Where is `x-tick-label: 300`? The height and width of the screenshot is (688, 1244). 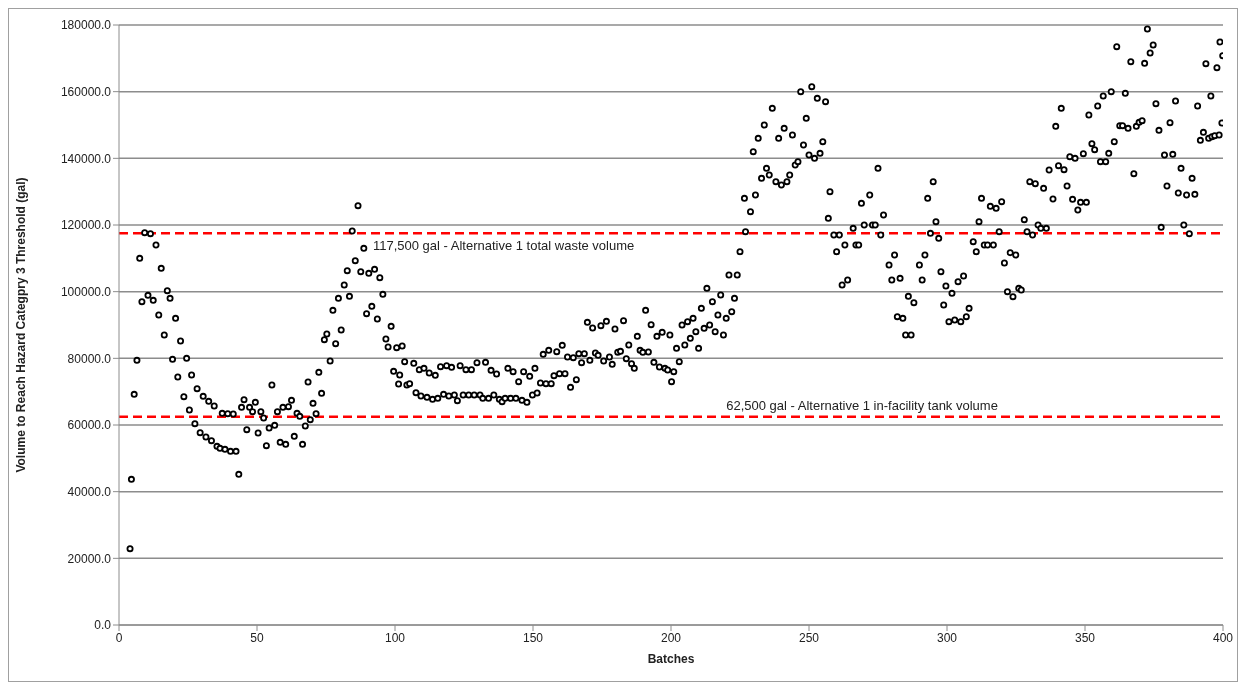
x-tick-label: 300 is located at coordinates (947, 637).